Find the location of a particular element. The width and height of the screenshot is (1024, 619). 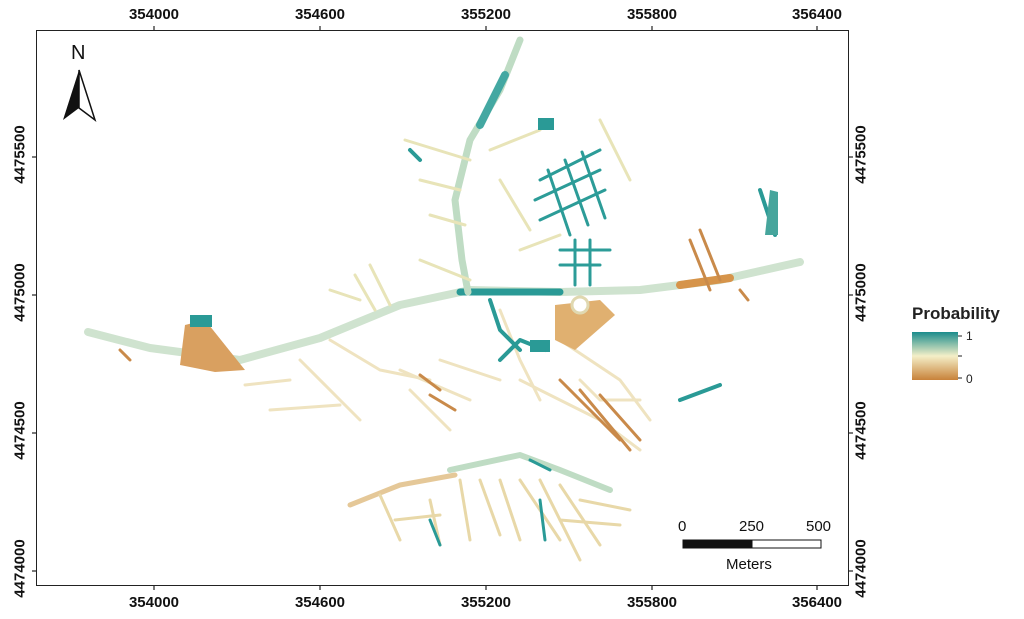

roundabout is located at coordinates (580, 305).